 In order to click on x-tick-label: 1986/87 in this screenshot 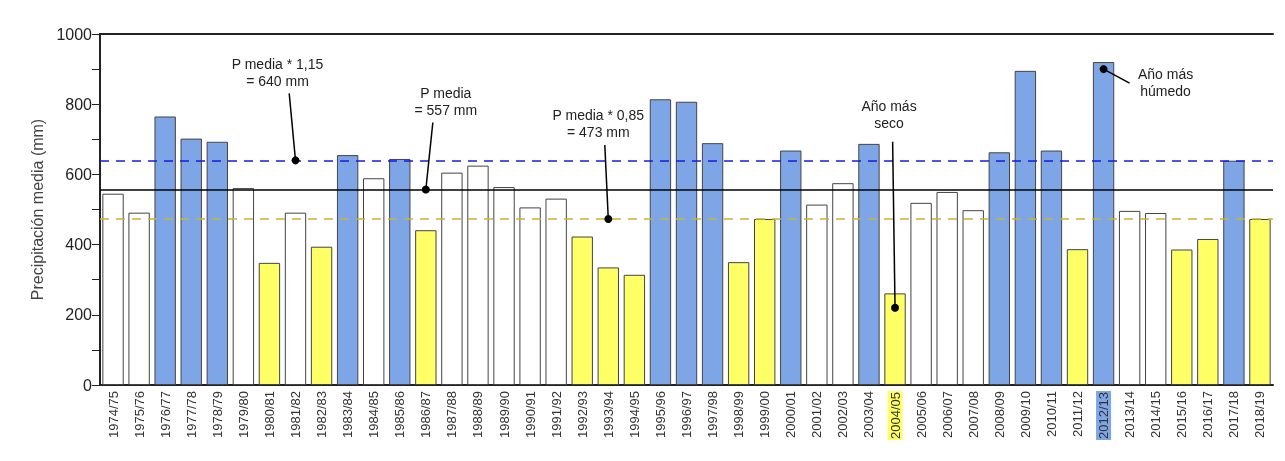, I will do `click(426, 414)`.